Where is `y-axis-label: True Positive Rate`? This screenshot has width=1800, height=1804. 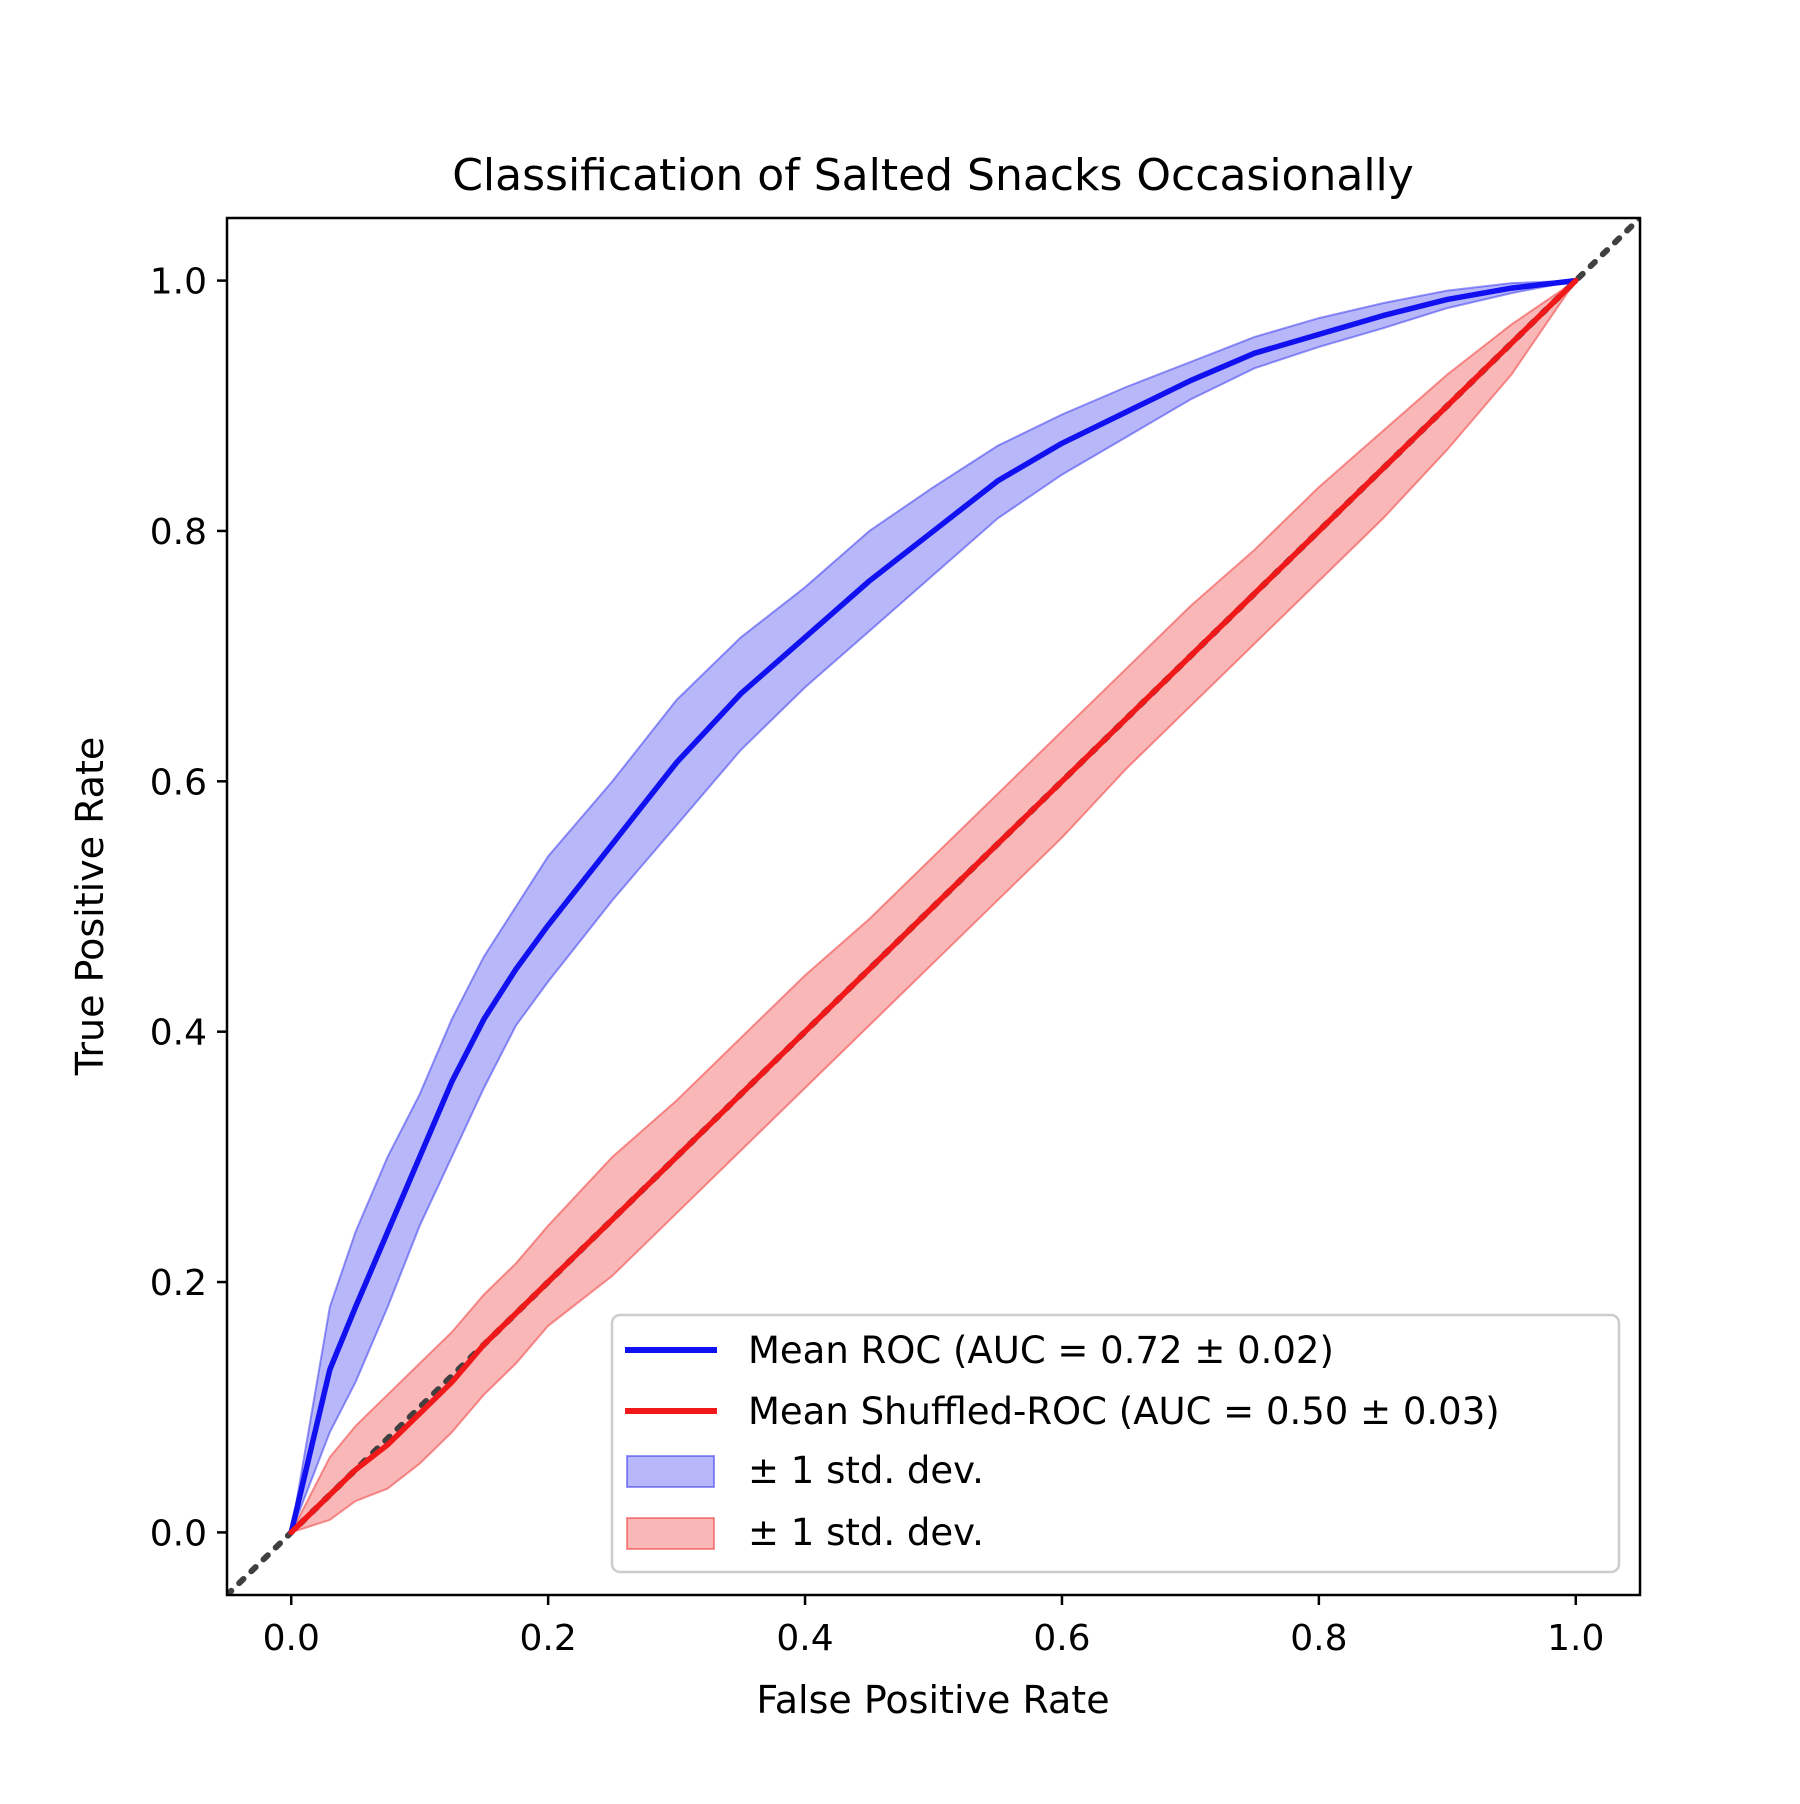 y-axis-label: True Positive Rate is located at coordinates (90, 907).